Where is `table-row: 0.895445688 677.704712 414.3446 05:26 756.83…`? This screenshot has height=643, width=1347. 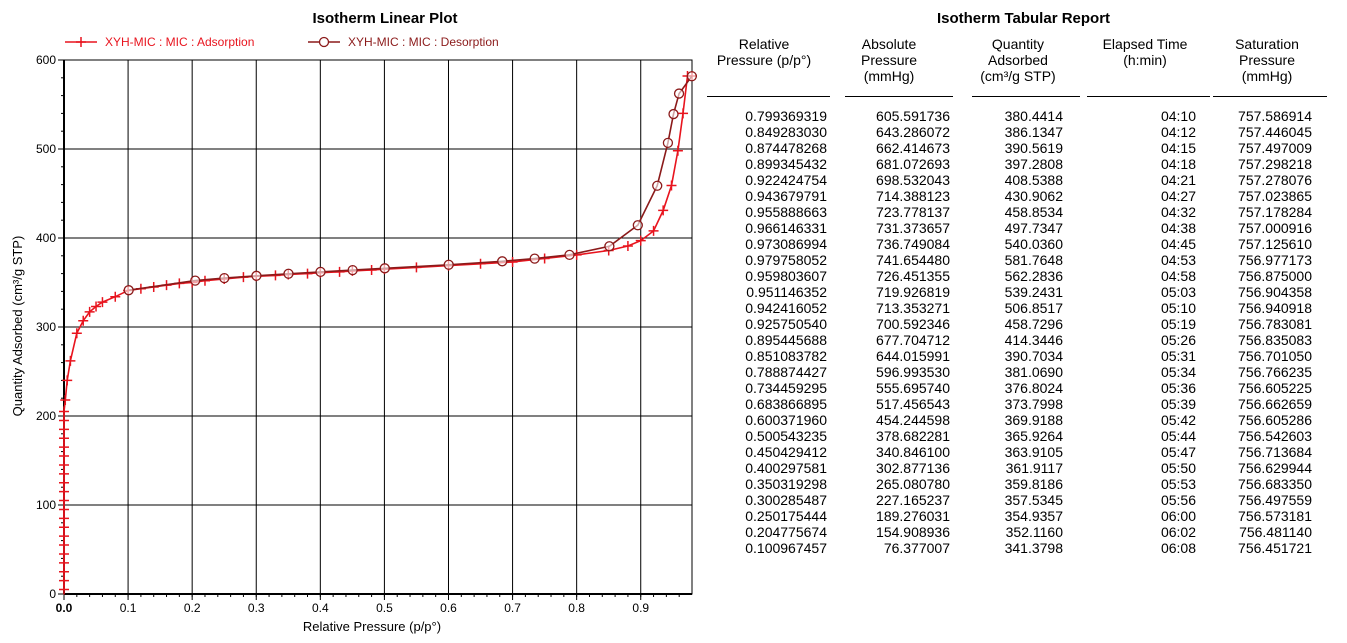 table-row: 0.895445688 677.704712 414.3446 05:26 756.83… is located at coordinates (1023, 340).